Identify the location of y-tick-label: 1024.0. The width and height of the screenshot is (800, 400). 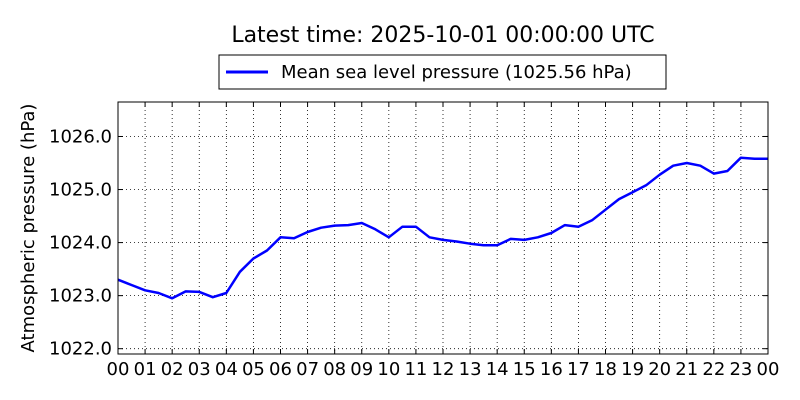
(80, 243).